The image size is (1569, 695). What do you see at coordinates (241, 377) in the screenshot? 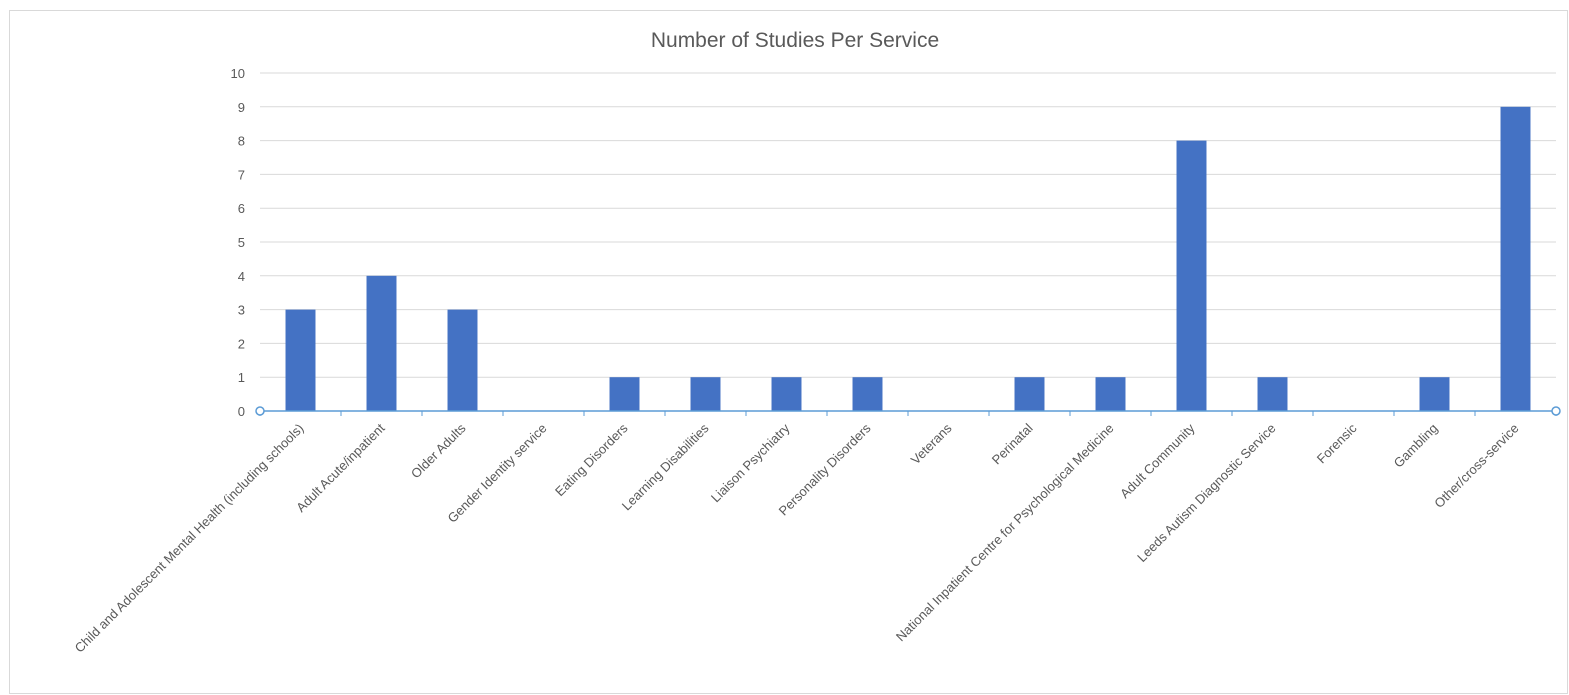
I see `y-tick-label: 1` at bounding box center [241, 377].